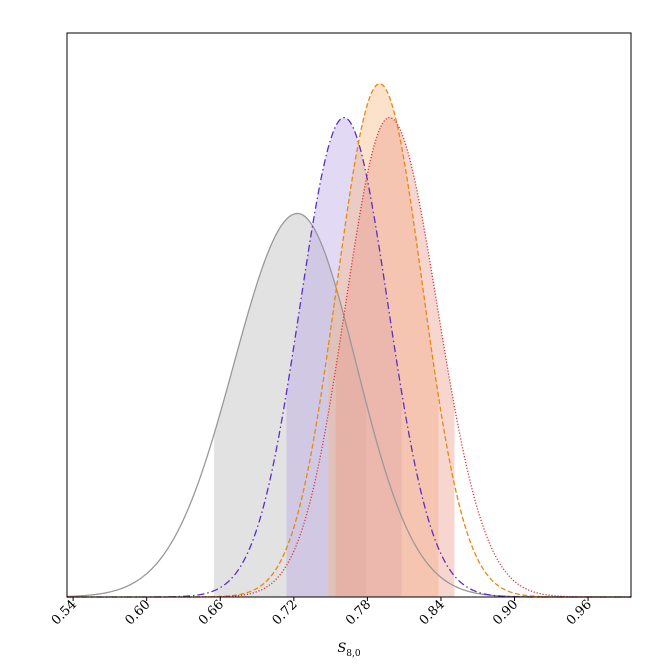 Image resolution: width=664 pixels, height=664 pixels. I want to click on x-tick-label: 0.90, so click(505, 612).